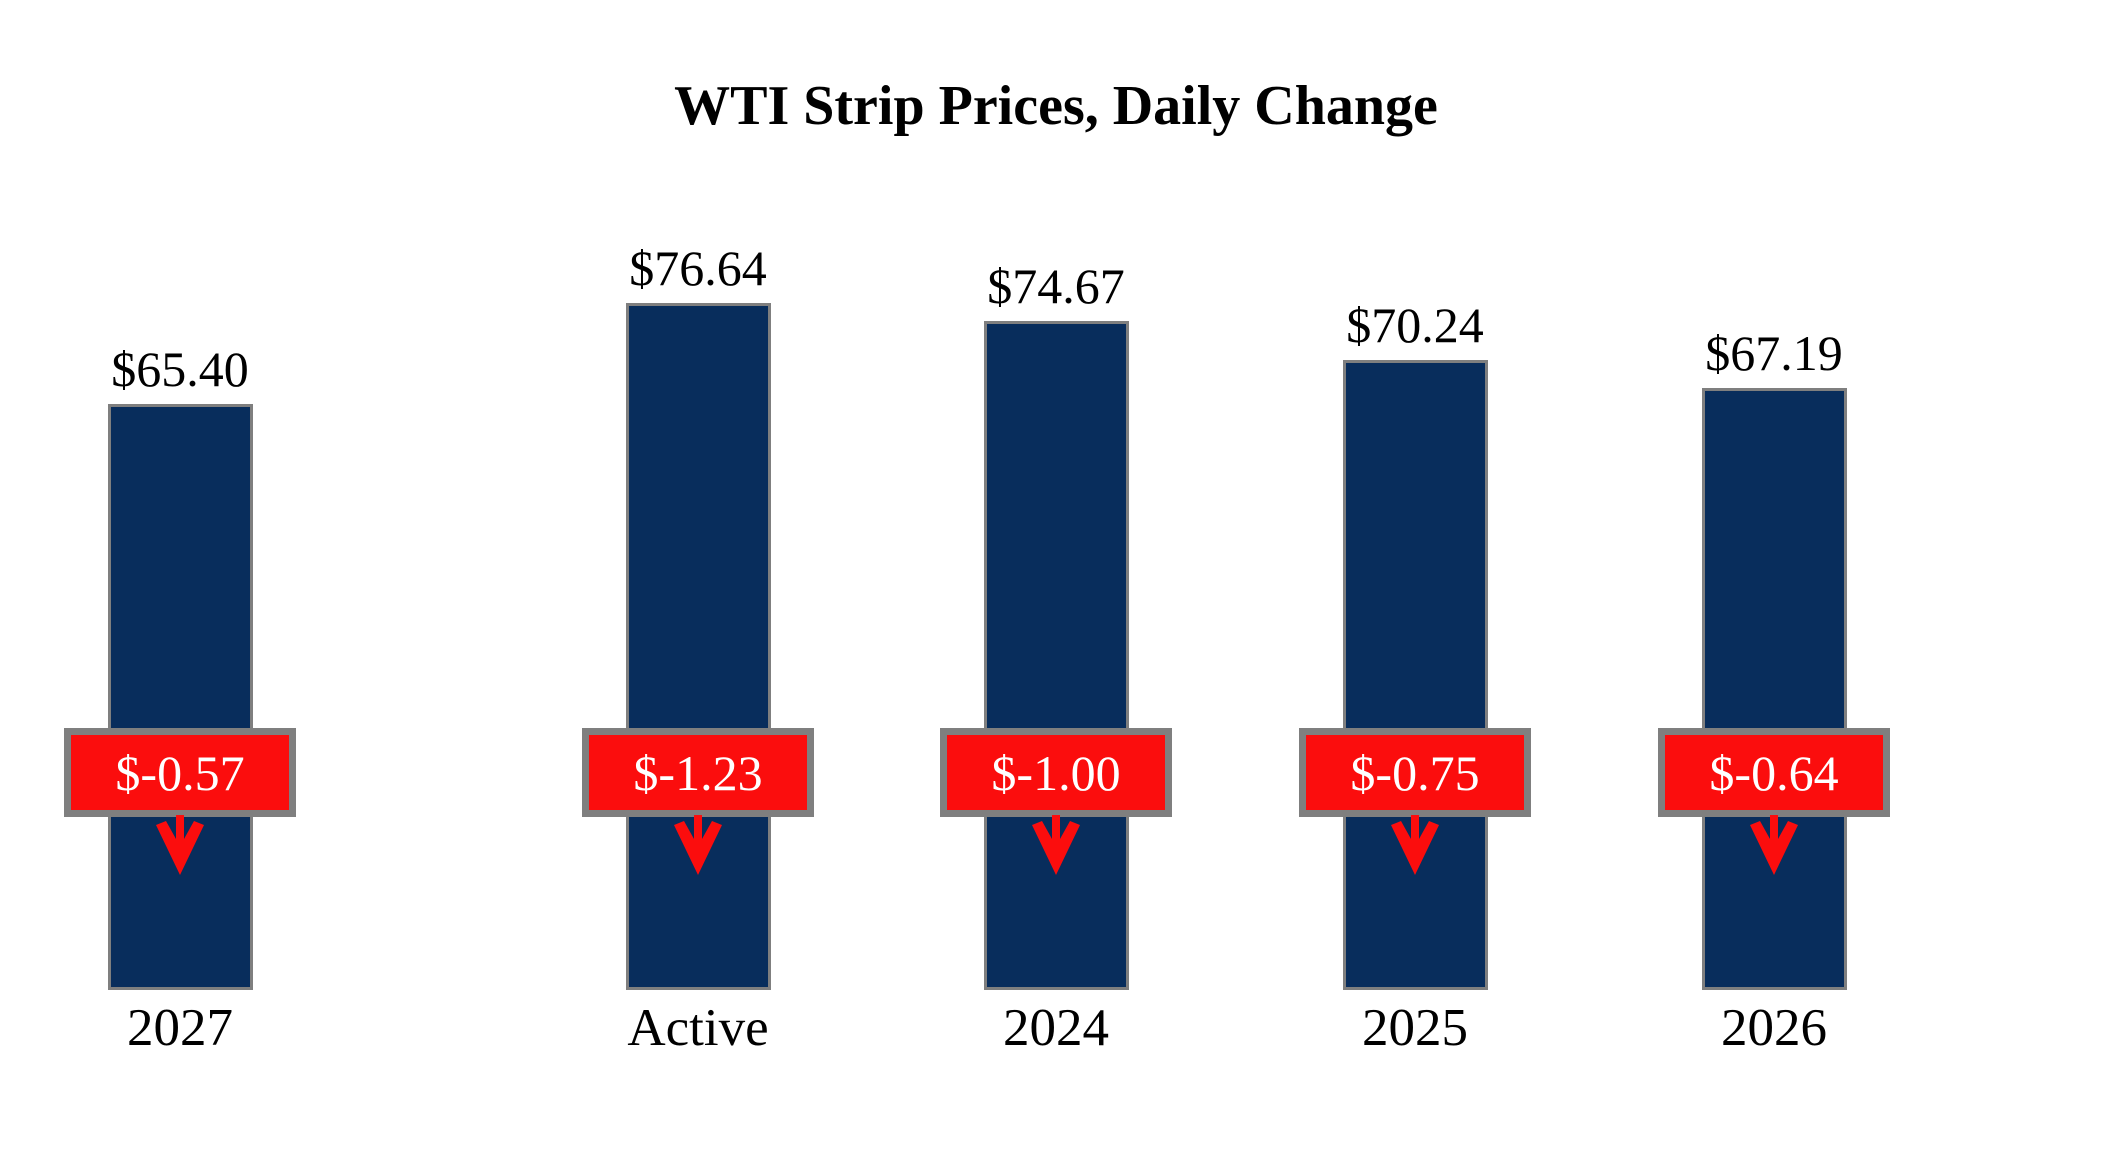 Image resolution: width=2112 pixels, height=1152 pixels. I want to click on change-badge: $-1.23, so click(698, 772).